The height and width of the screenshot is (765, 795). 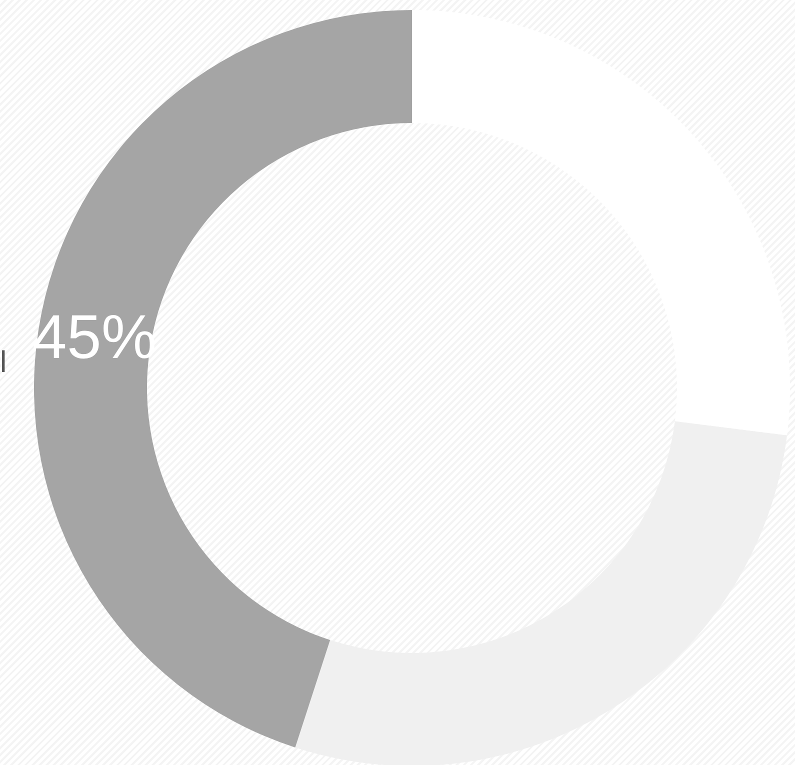 I want to click on text: l, so click(x=3, y=362).